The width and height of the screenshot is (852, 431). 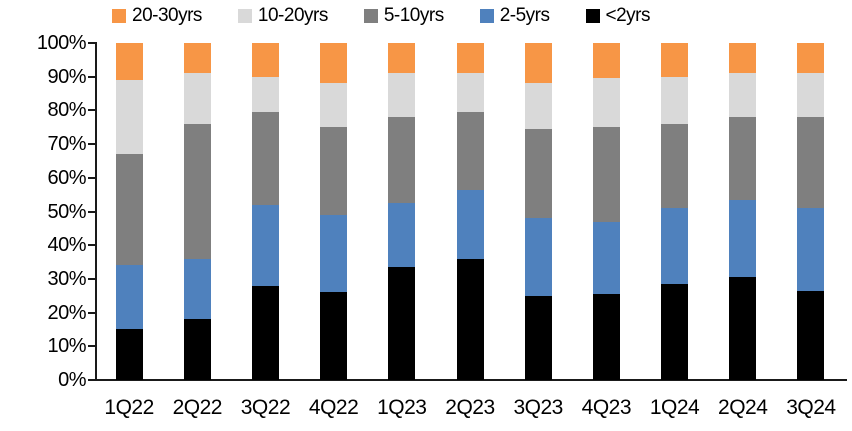 I want to click on x-tick-label: 1Q24, so click(x=674, y=407).